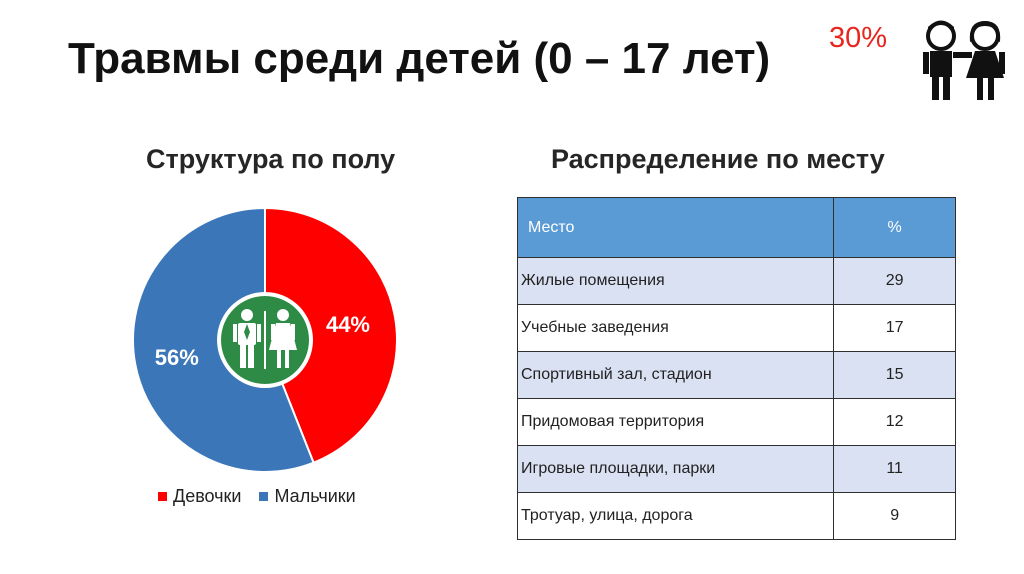  Describe the element at coordinates (675, 469) in the screenshot. I see `table-cell-place: Игровые площадки, парки` at that location.